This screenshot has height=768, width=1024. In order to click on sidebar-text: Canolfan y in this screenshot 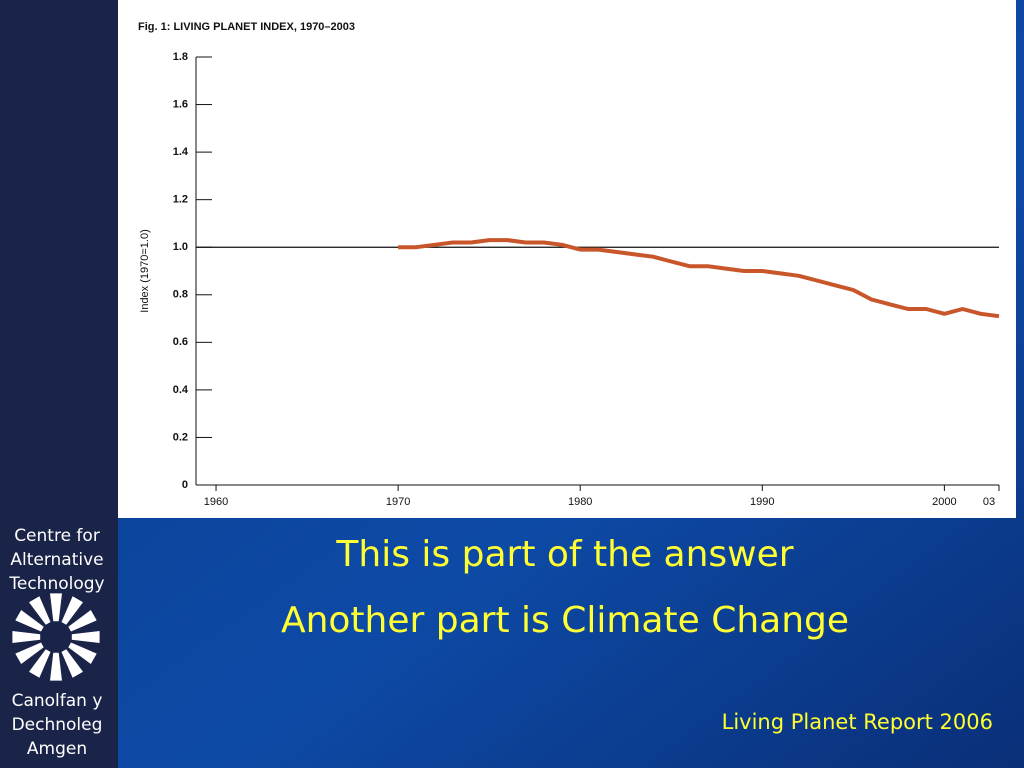, I will do `click(57, 701)`.